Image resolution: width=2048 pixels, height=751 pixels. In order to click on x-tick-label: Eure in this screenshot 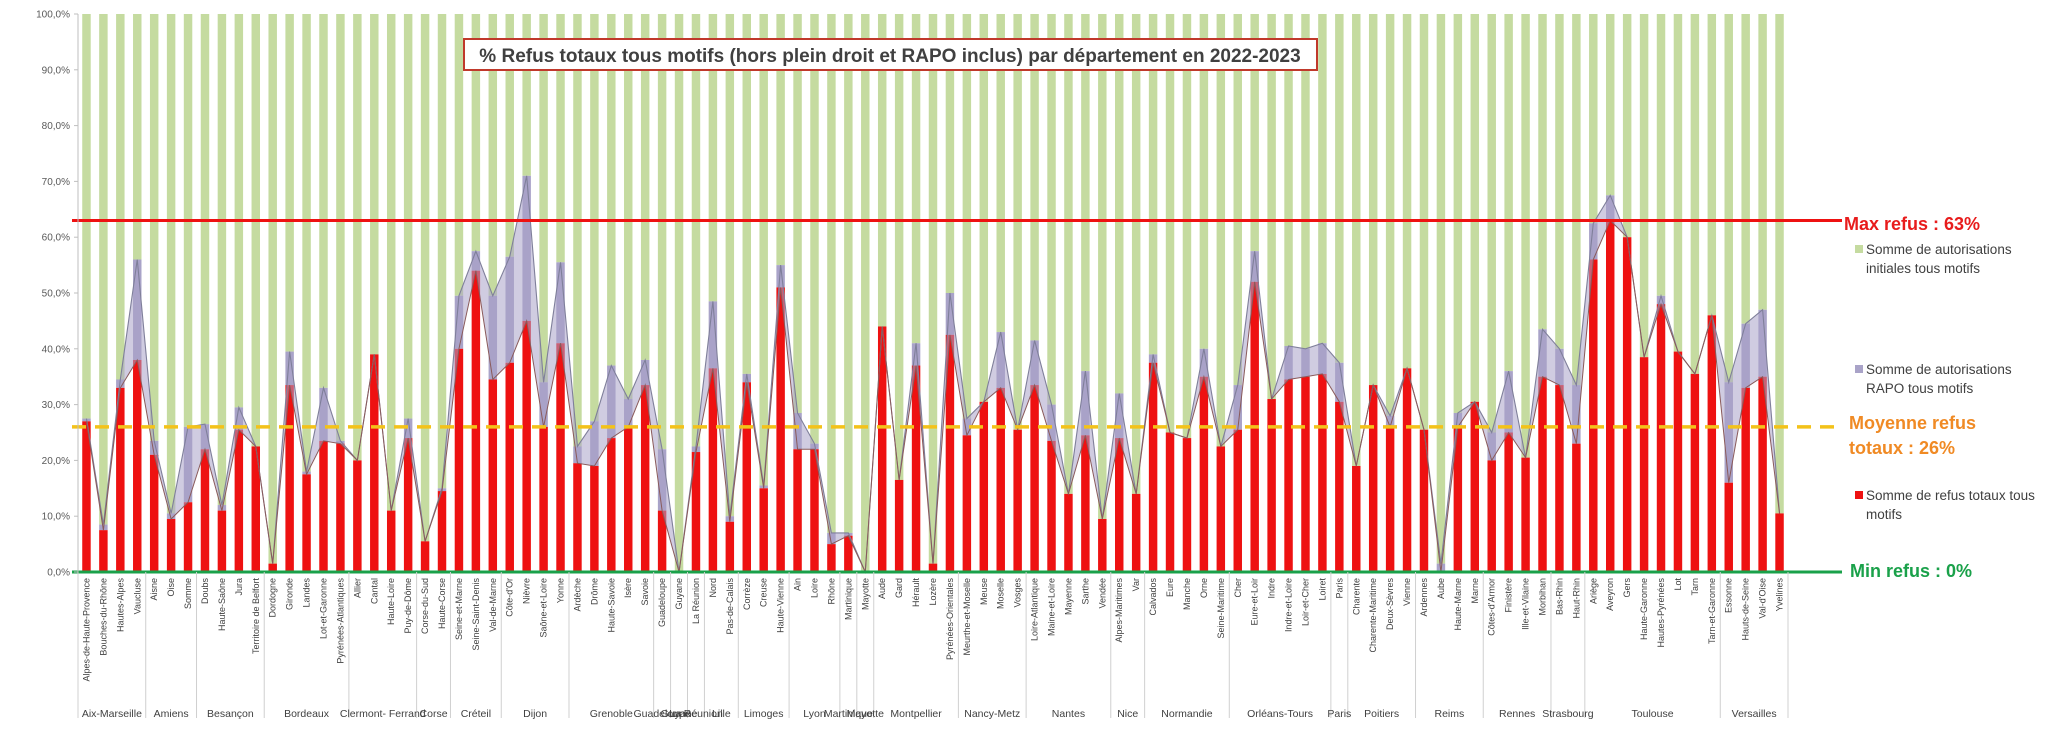, I will do `click(1170, 587)`.